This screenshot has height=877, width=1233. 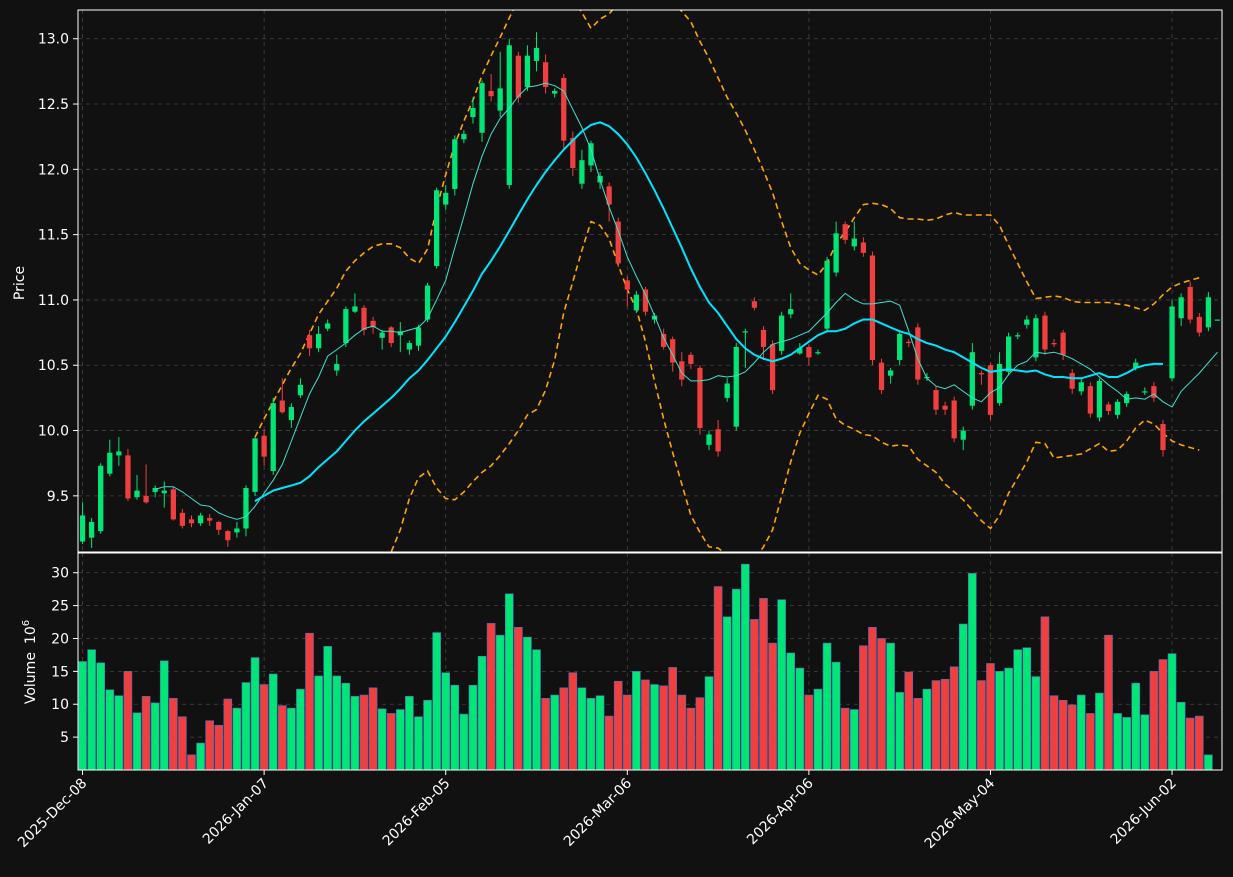 What do you see at coordinates (60, 639) in the screenshot?
I see `volume-tick-label: 20` at bounding box center [60, 639].